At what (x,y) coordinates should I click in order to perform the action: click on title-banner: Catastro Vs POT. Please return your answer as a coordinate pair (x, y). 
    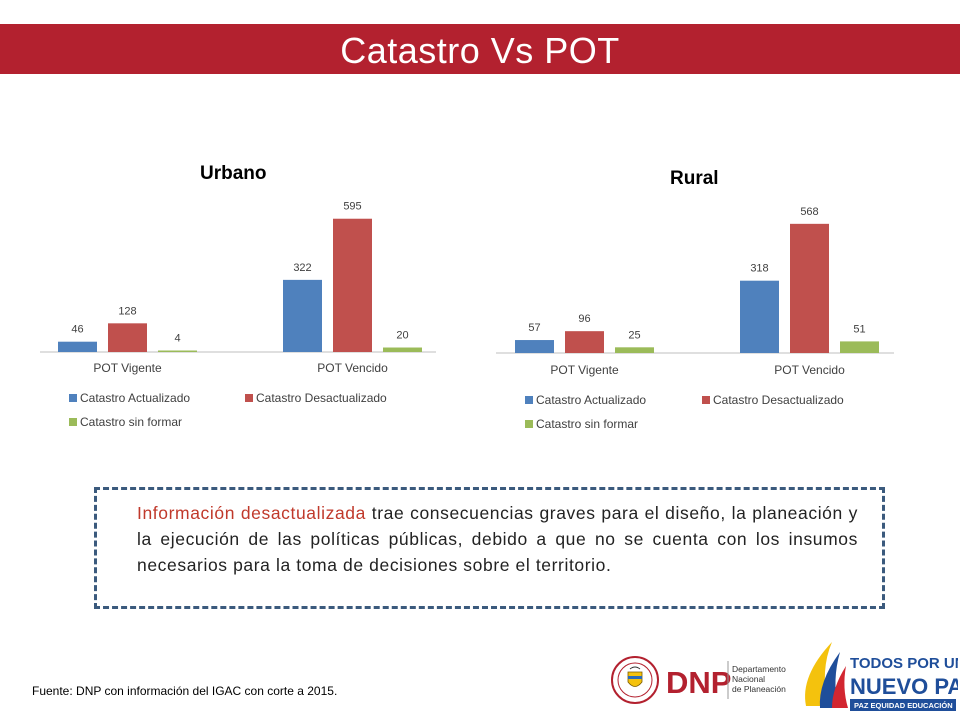
    Looking at the image, I should click on (480, 49).